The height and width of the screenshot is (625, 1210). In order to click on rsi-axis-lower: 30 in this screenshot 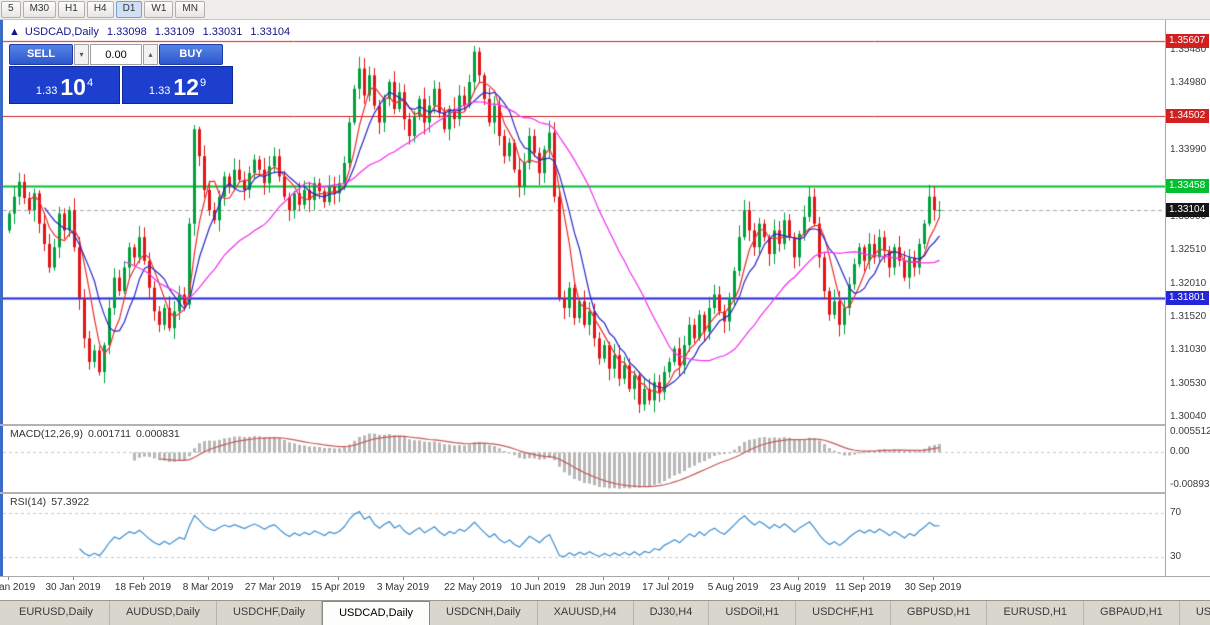, I will do `click(1176, 556)`.